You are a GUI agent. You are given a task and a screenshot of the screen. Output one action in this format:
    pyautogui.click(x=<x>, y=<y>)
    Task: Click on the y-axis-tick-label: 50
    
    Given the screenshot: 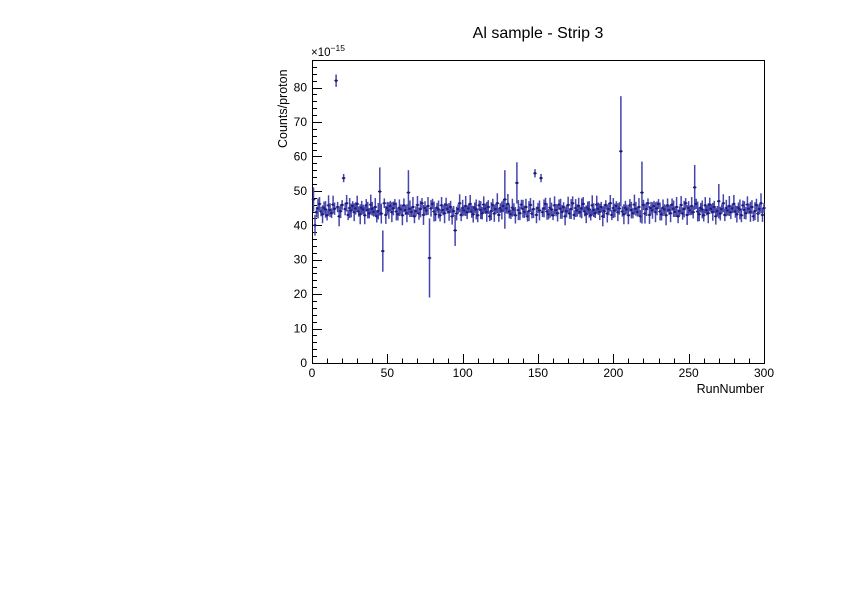 What is the action you would take?
    pyautogui.click(x=301, y=191)
    